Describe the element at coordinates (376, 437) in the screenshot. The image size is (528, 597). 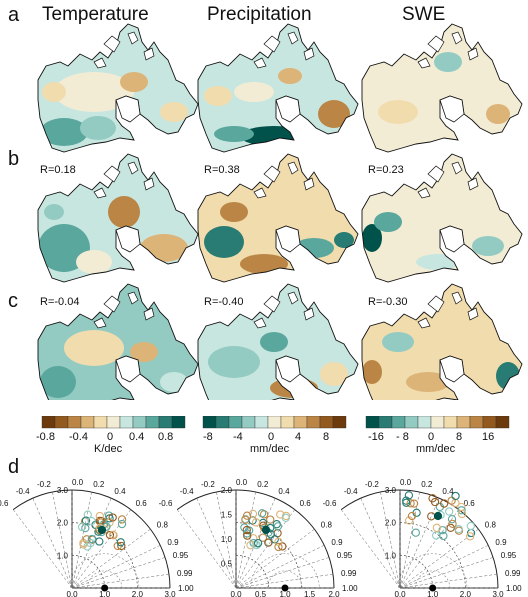
I see `cb2-tick-0: -16` at that location.